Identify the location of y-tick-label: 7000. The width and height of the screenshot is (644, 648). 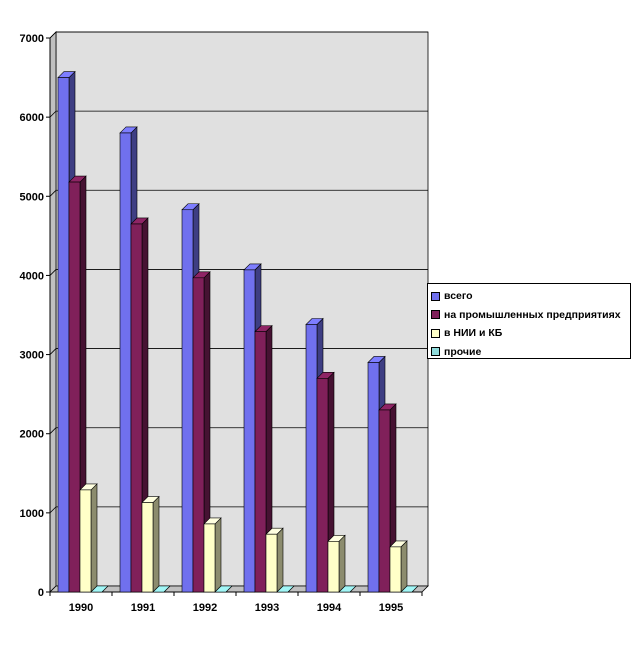
(32, 39).